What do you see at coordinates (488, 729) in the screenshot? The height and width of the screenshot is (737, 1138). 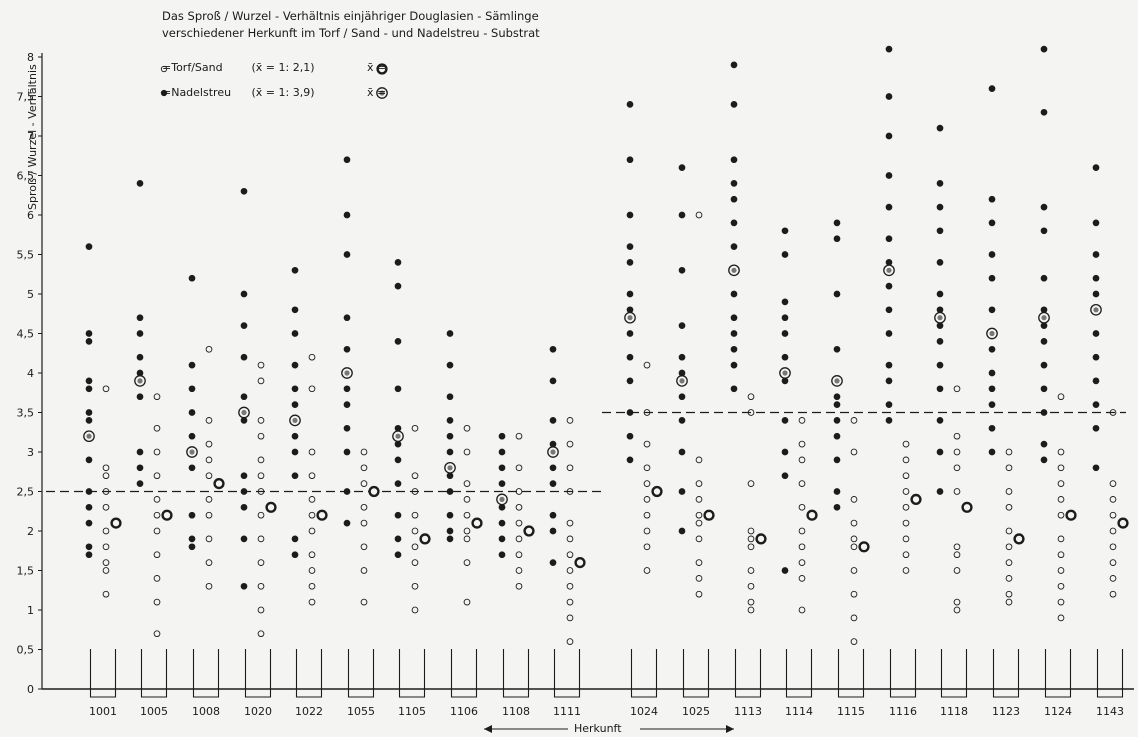 I see `x-caption-arrowhead-left` at bounding box center [488, 729].